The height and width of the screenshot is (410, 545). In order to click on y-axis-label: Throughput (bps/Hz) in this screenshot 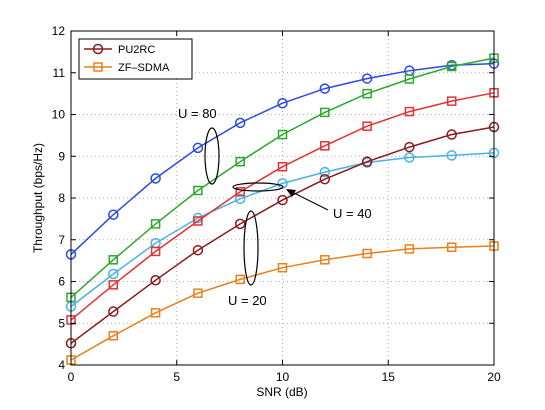, I will do `click(38, 198)`.